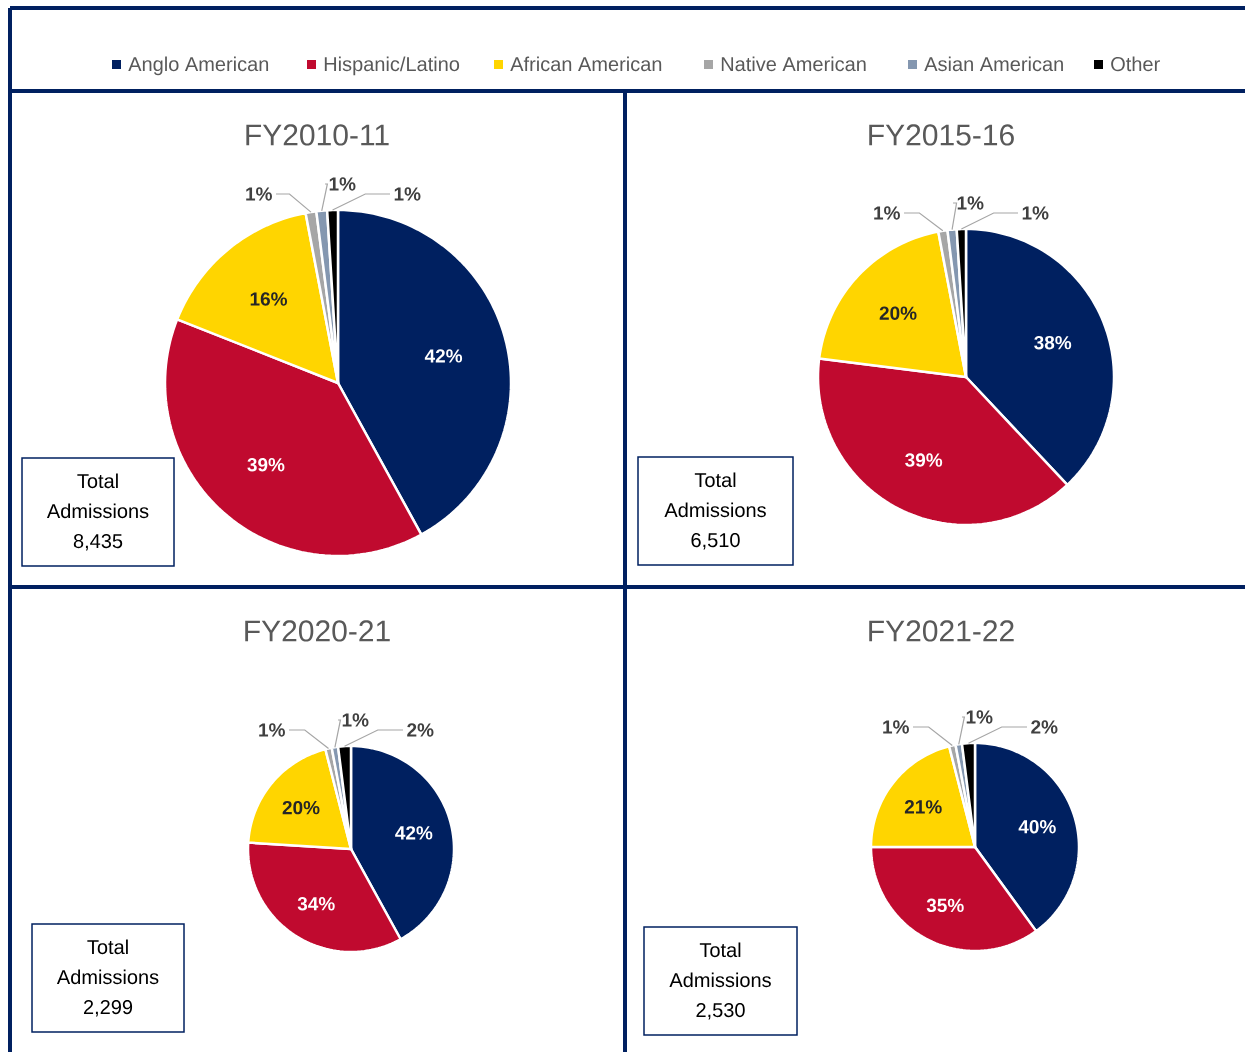 The height and width of the screenshot is (1052, 1245). Describe the element at coordinates (941, 135) in the screenshot. I see `chart-title: FY2015-16` at that location.